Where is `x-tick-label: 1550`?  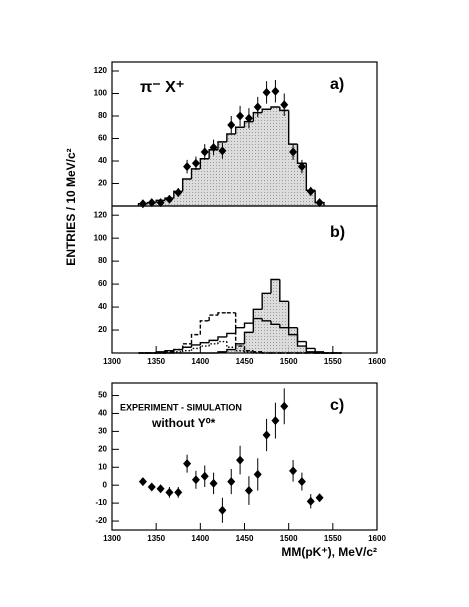
x-tick-label: 1550 is located at coordinates (333, 538).